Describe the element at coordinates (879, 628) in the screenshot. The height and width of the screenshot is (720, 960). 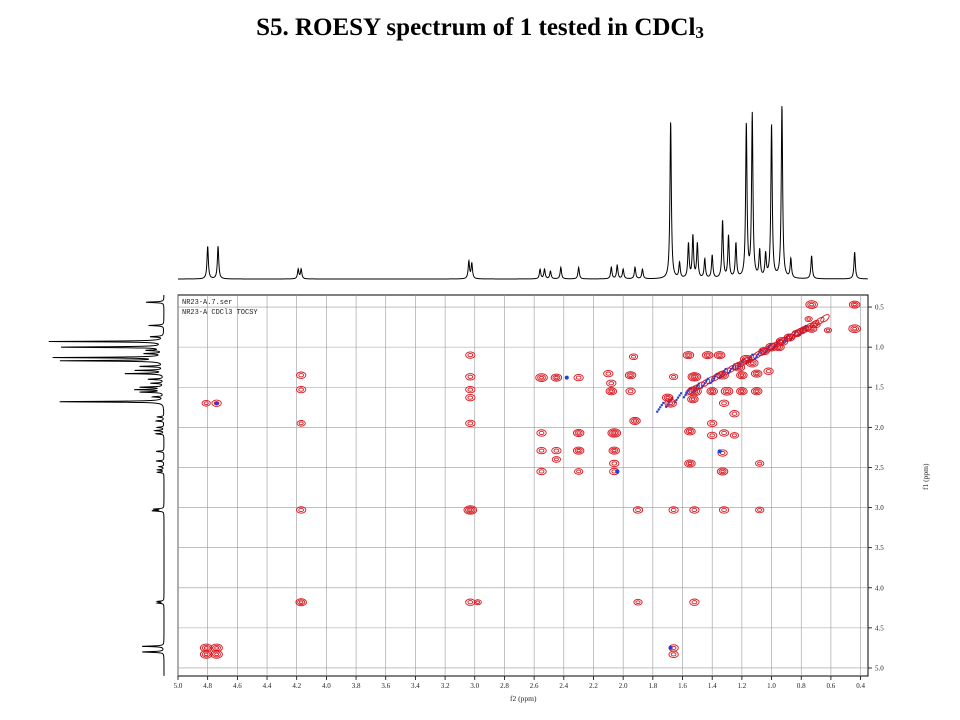
I see `y-tick-label: 4.5` at that location.